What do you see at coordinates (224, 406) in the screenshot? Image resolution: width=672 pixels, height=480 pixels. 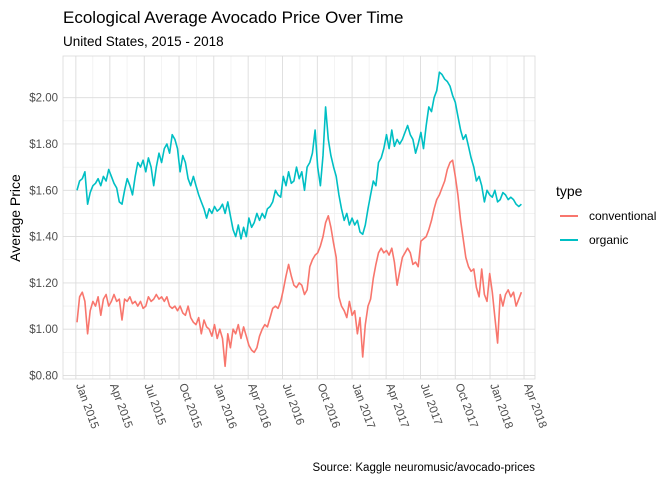 I see `x-tick-label: Jan 2016` at bounding box center [224, 406].